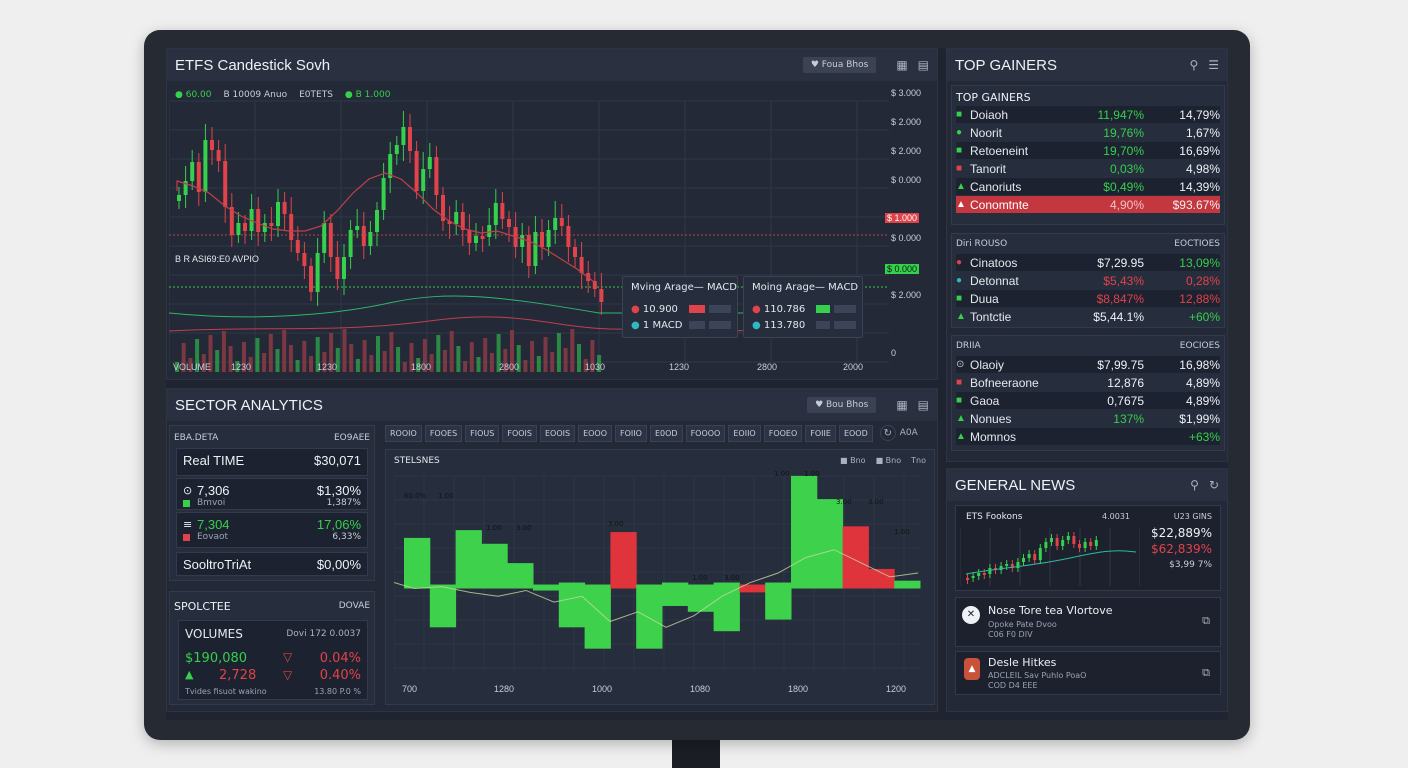 This screenshot has height=768, width=1408. I want to click on sector-tab: EOIIO, so click(744, 433).